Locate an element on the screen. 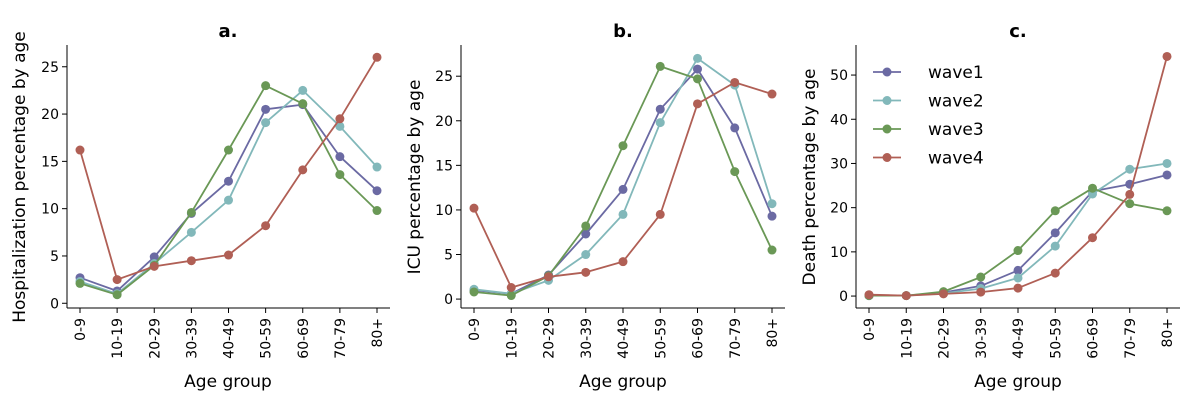 The width and height of the screenshot is (1189, 401). legend-marker-wave4 is located at coordinates (887, 157).